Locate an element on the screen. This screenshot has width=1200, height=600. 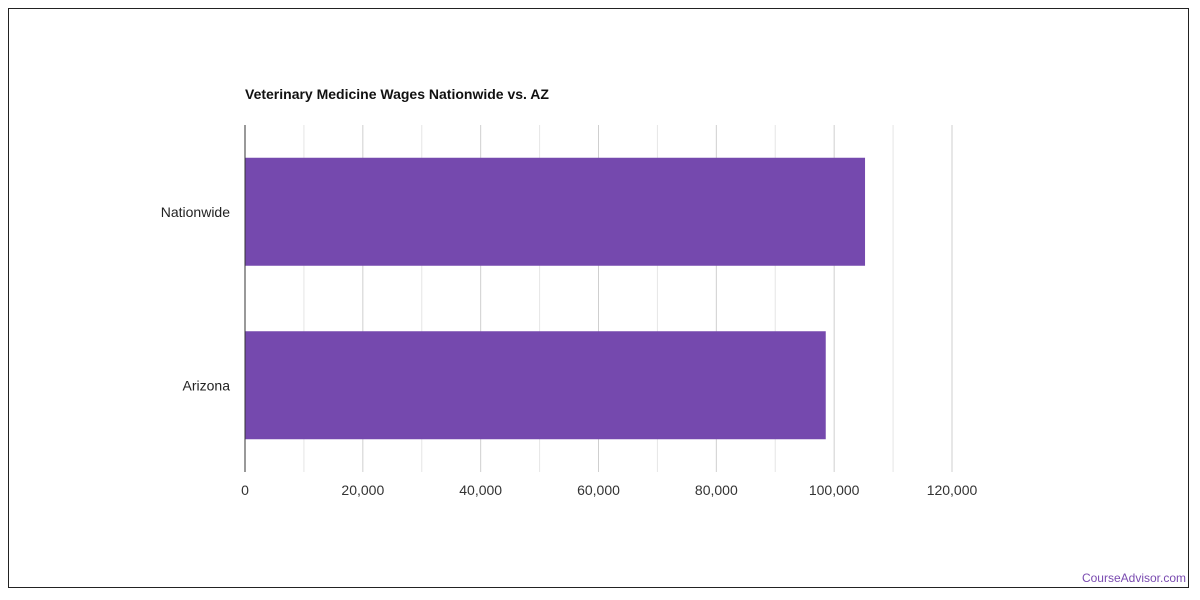
source-watermark: CourseAdvisor.com is located at coordinates (1133, 578).